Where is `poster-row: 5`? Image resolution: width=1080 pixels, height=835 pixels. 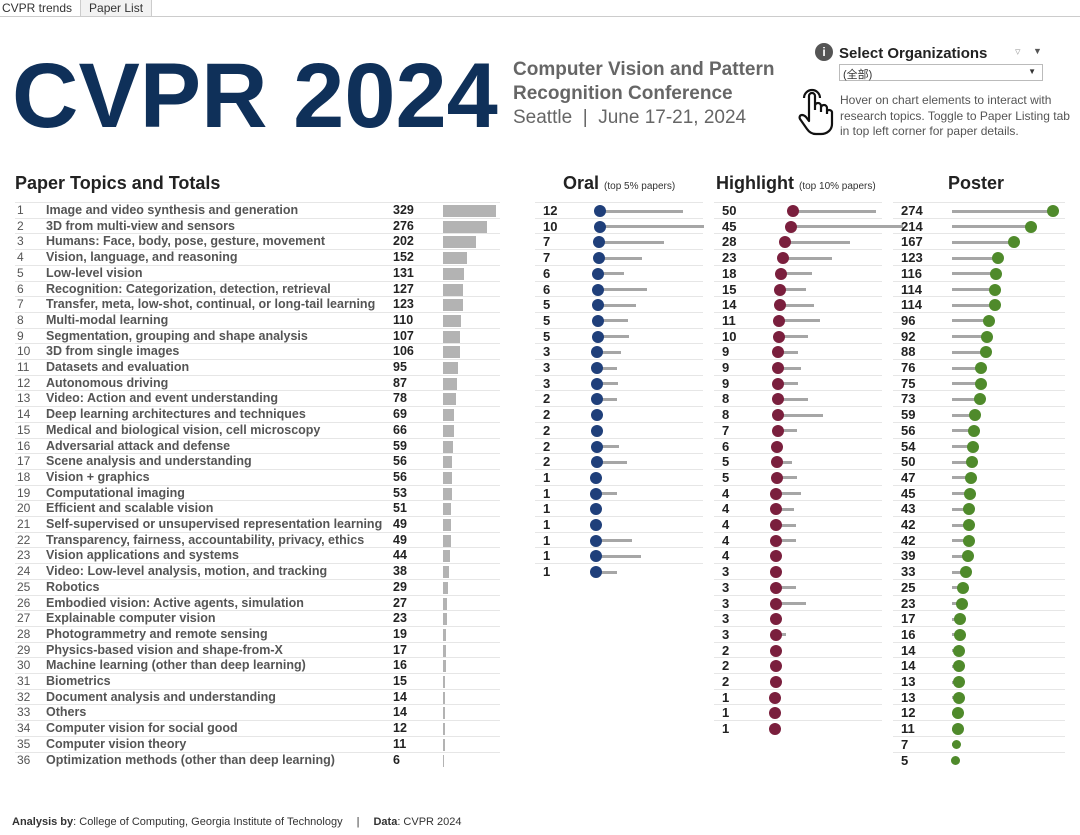 poster-row: 5 is located at coordinates (979, 759).